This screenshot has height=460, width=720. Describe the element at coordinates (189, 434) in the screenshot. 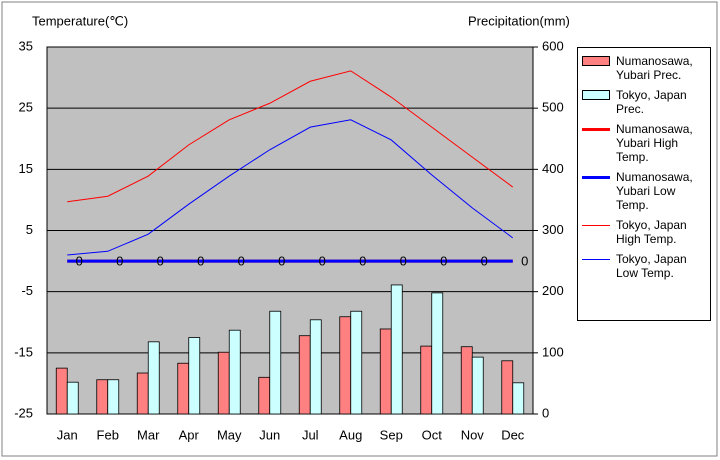

I see `x-tick-label: Apr` at that location.